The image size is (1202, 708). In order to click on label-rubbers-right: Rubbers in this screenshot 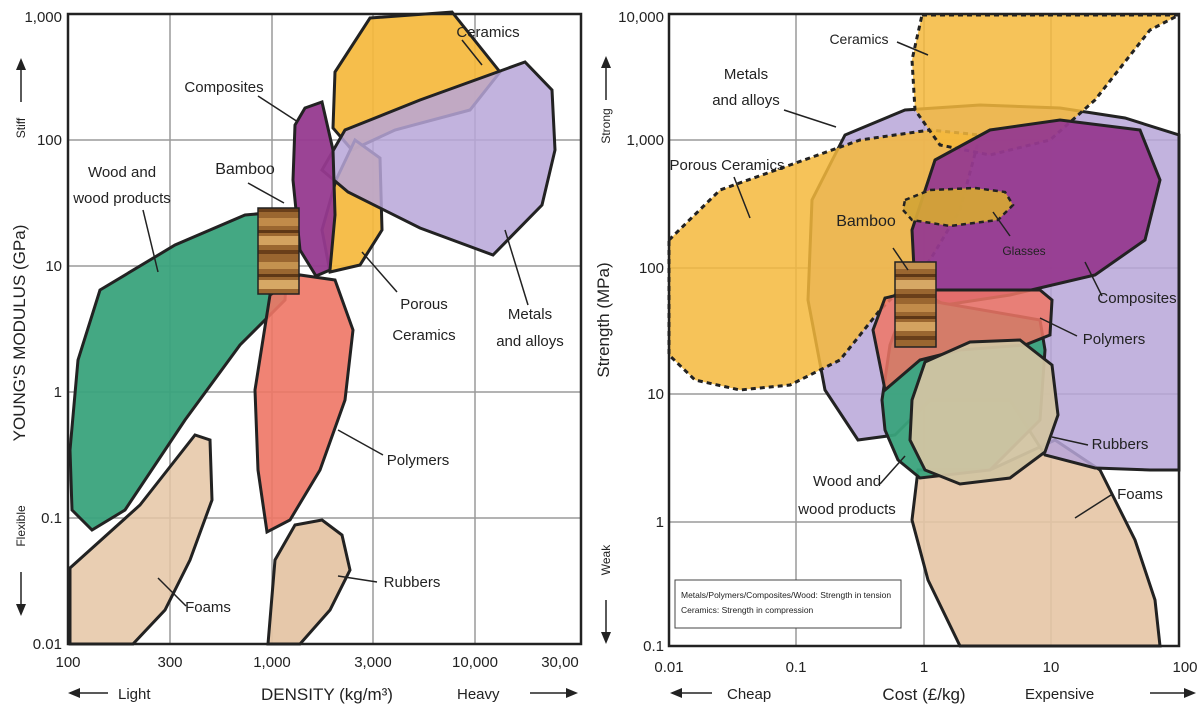, I will do `click(1120, 444)`.